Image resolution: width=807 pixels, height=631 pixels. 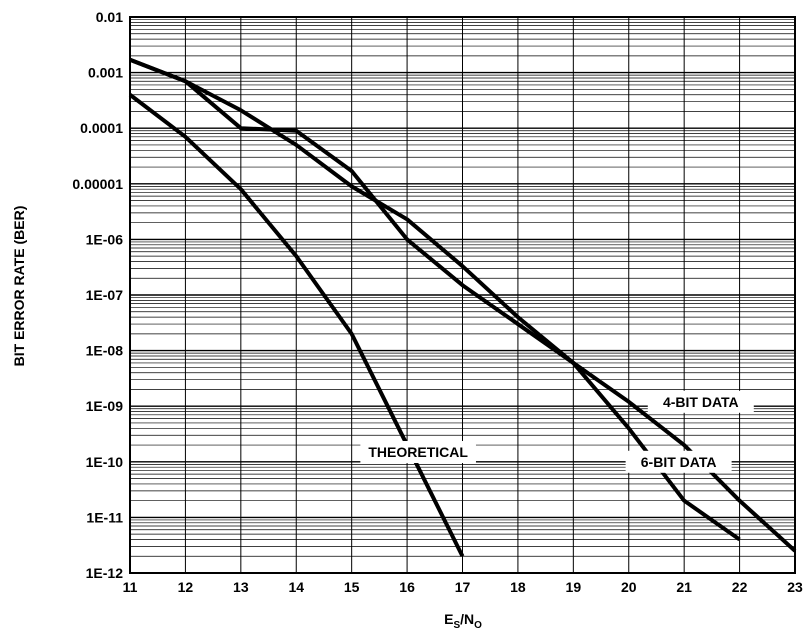 I want to click on x-tick-label: 19, so click(x=574, y=587).